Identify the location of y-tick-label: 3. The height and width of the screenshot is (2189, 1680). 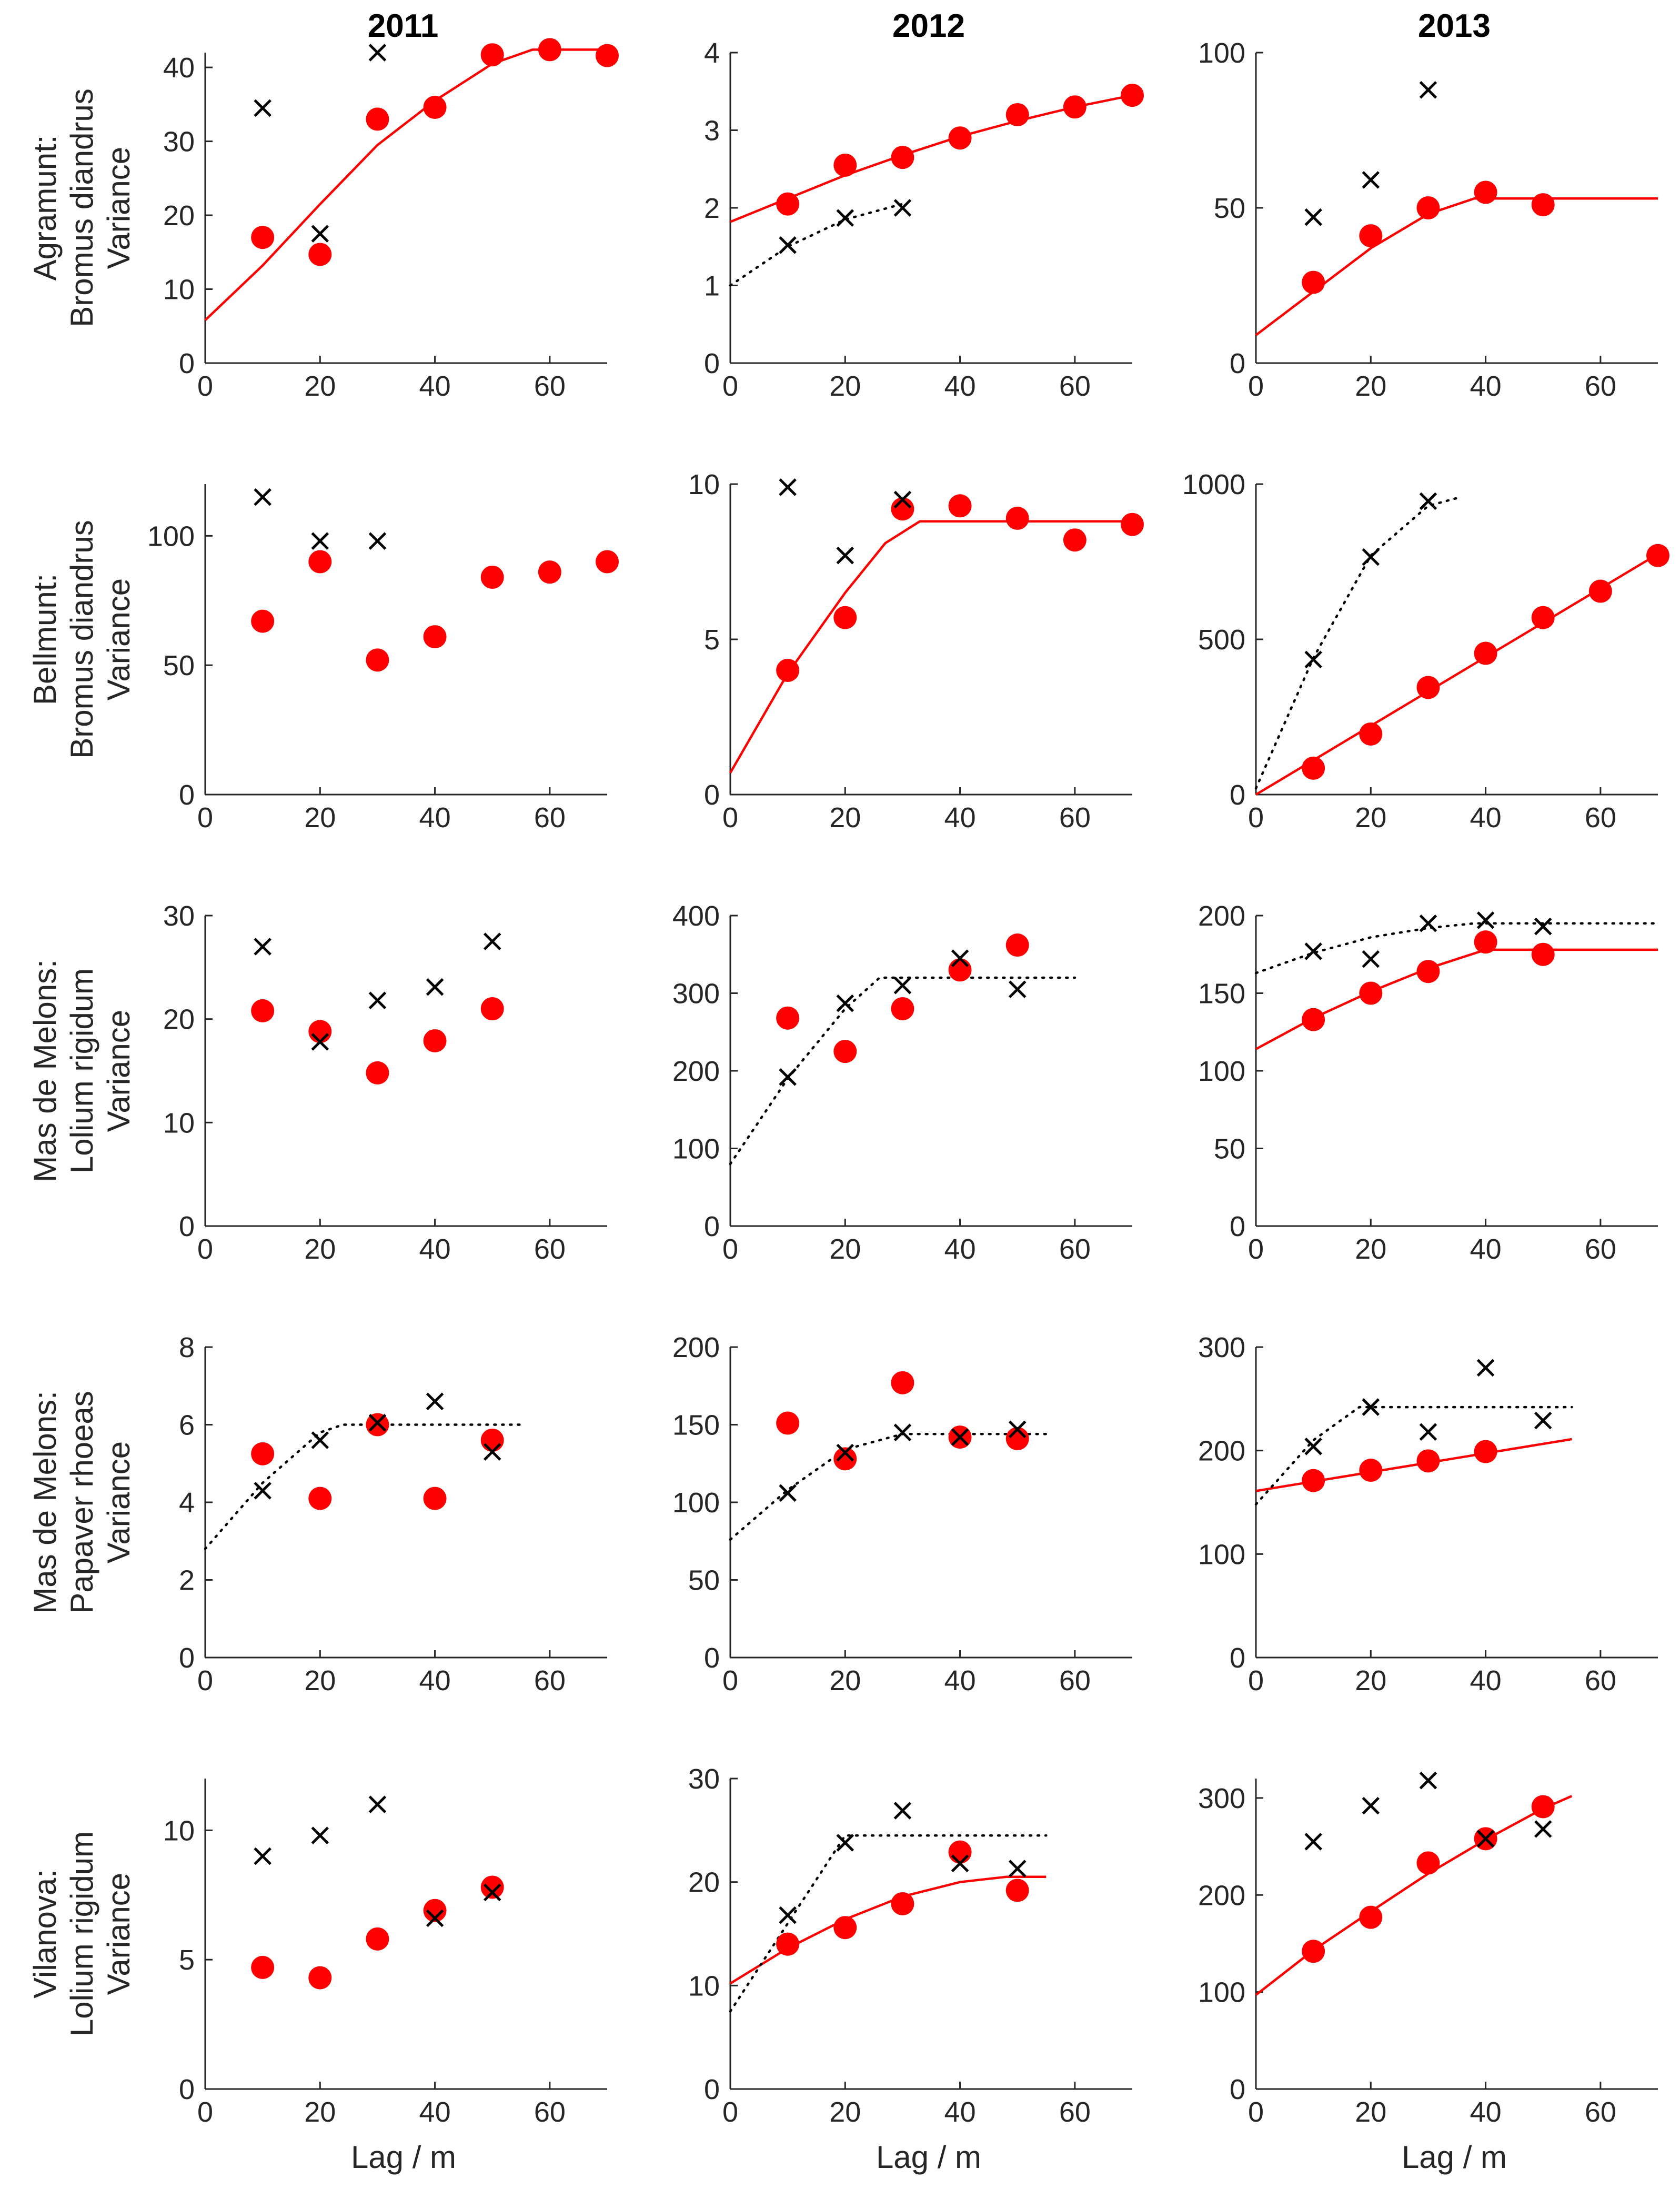
(712, 131).